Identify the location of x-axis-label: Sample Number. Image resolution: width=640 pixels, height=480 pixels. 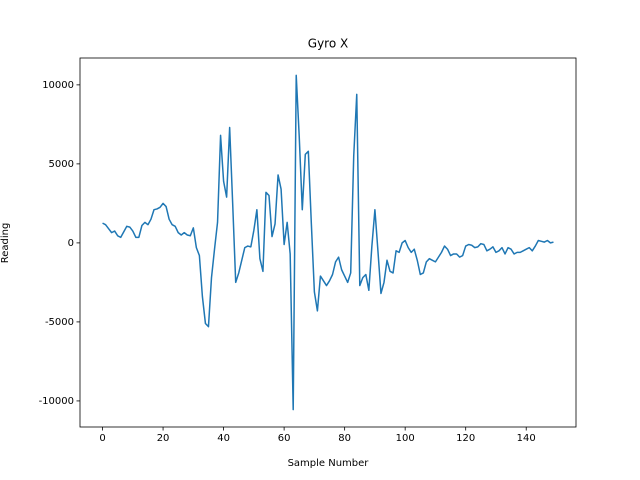
(329, 463).